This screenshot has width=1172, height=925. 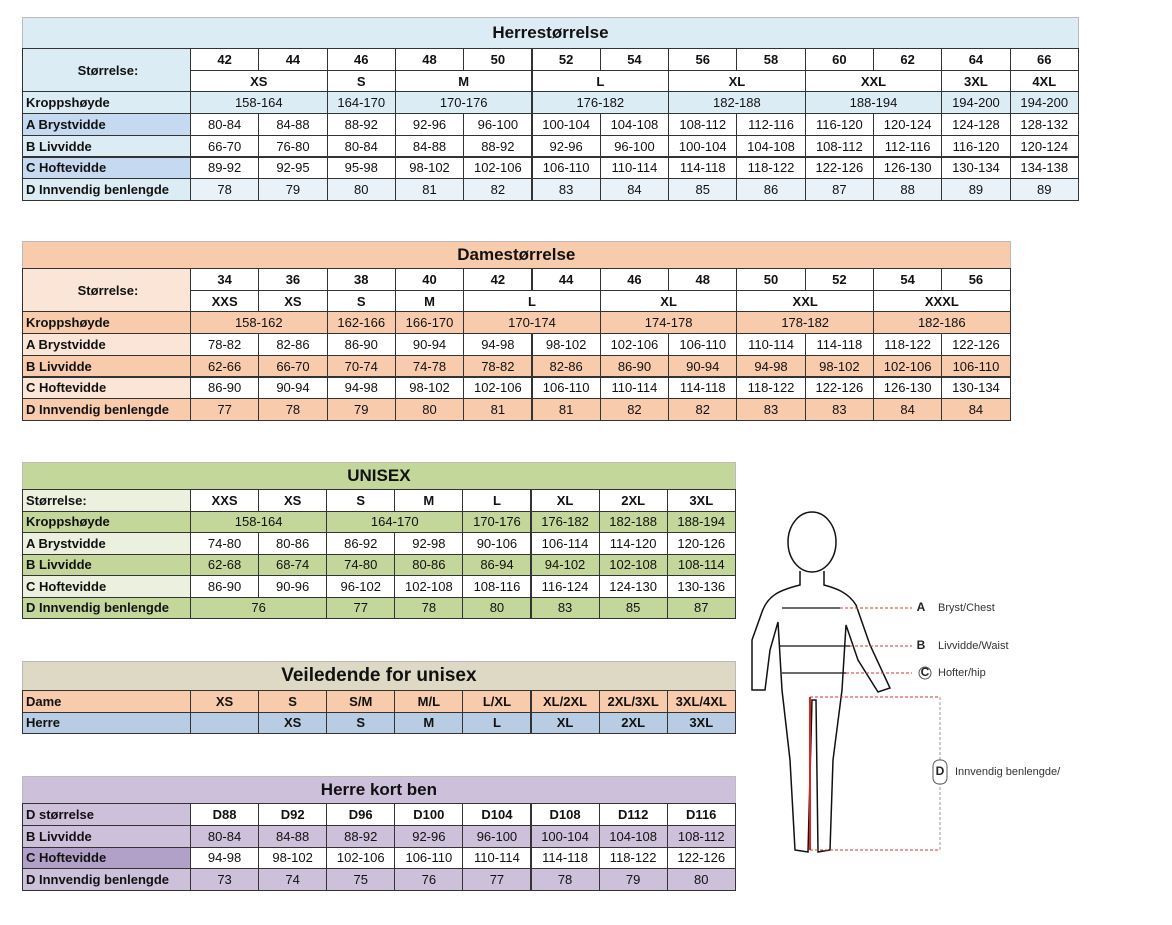 What do you see at coordinates (106, 836) in the screenshot?
I see `row-label: B Livvidde` at bounding box center [106, 836].